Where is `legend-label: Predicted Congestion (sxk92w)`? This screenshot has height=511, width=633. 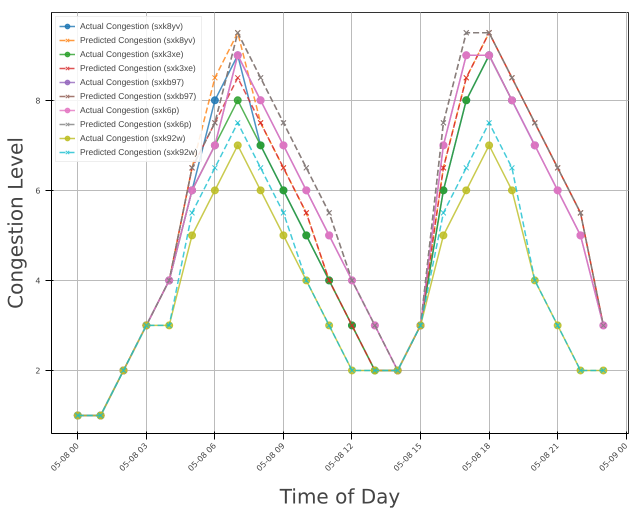 legend-label: Predicted Congestion (sxk92w) is located at coordinates (139, 152).